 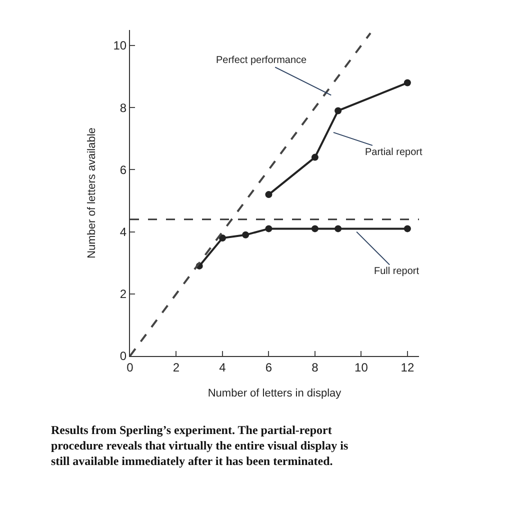 What do you see at coordinates (123, 294) in the screenshot?
I see `y-tick-label: 2` at bounding box center [123, 294].